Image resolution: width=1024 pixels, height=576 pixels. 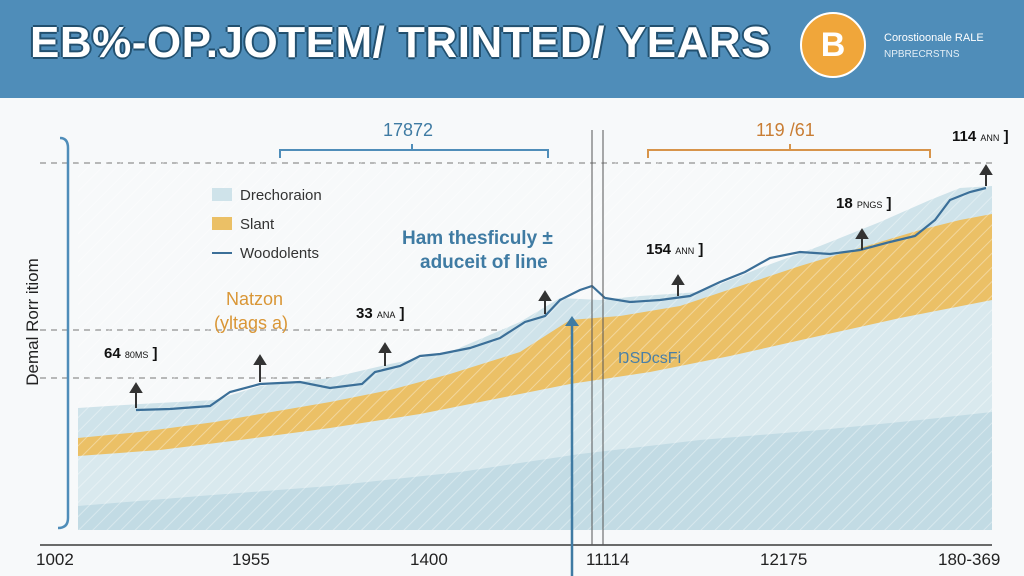 I want to click on callout-33: 33 ANA ], so click(x=380, y=313).